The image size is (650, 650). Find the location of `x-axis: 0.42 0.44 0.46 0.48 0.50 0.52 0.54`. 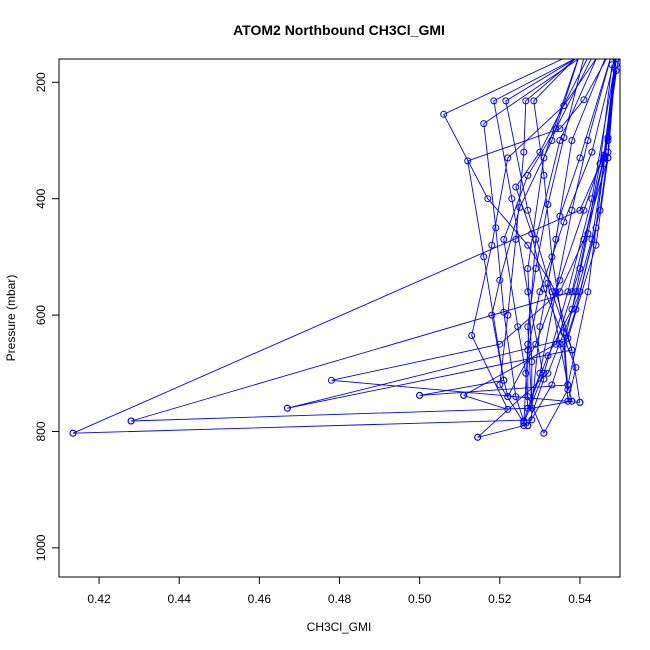

x-axis: 0.42 0.44 0.46 0.48 0.50 0.52 0.54 is located at coordinates (339, 591).